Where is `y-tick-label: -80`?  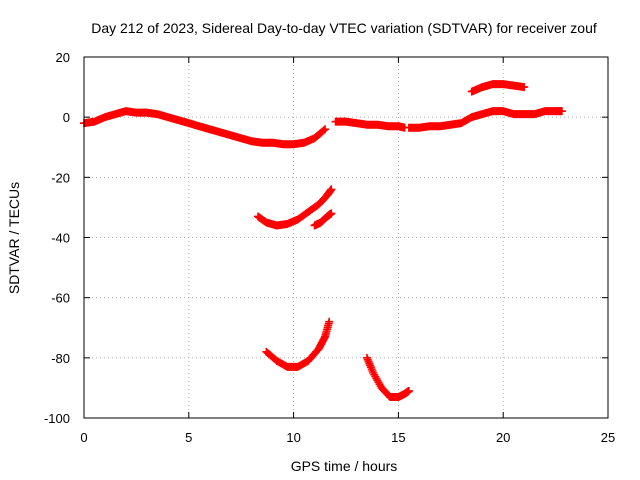
y-tick-label: -80 is located at coordinates (60, 358).